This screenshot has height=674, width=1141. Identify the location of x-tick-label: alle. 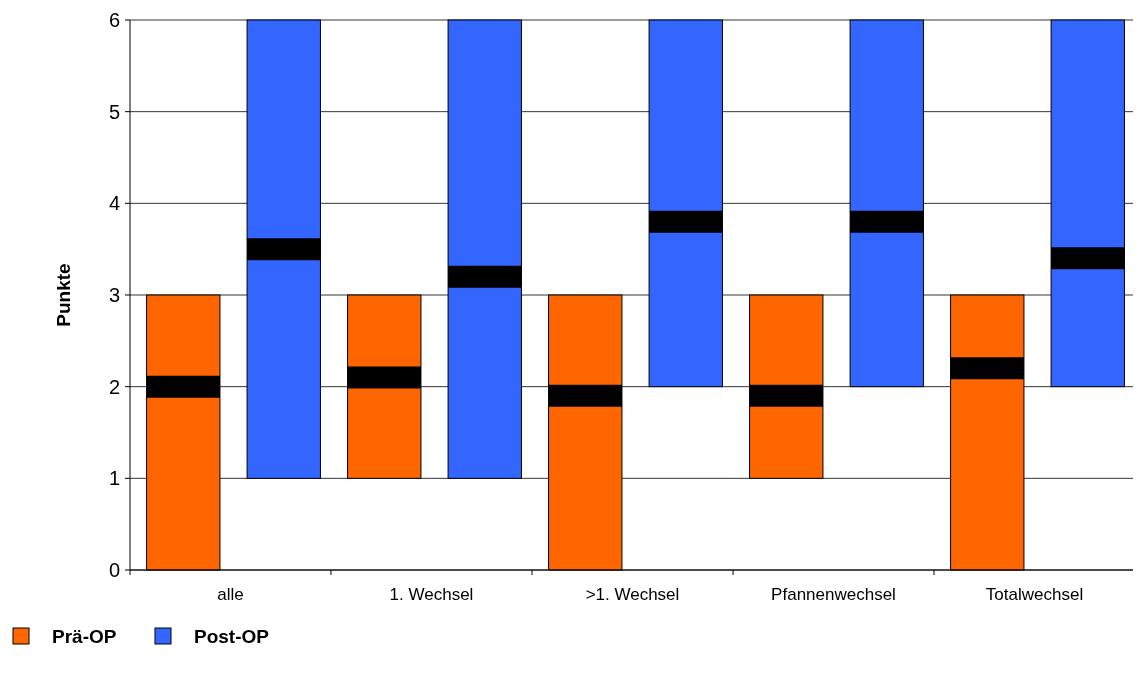
(230, 594).